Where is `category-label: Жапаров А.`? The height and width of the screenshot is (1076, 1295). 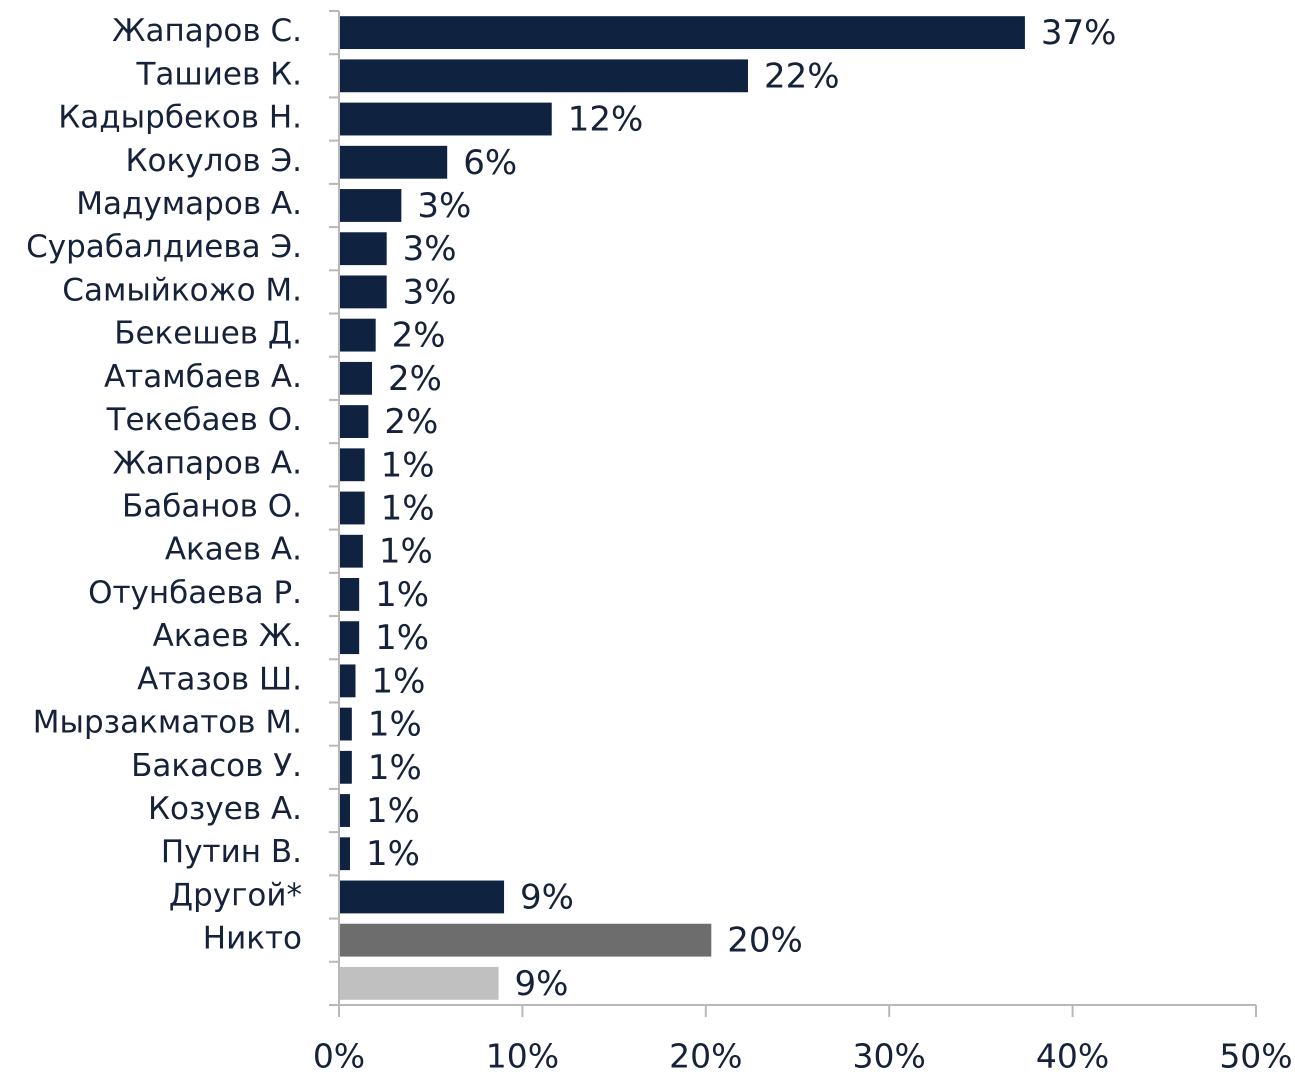
category-label: Жапаров А. is located at coordinates (207, 463).